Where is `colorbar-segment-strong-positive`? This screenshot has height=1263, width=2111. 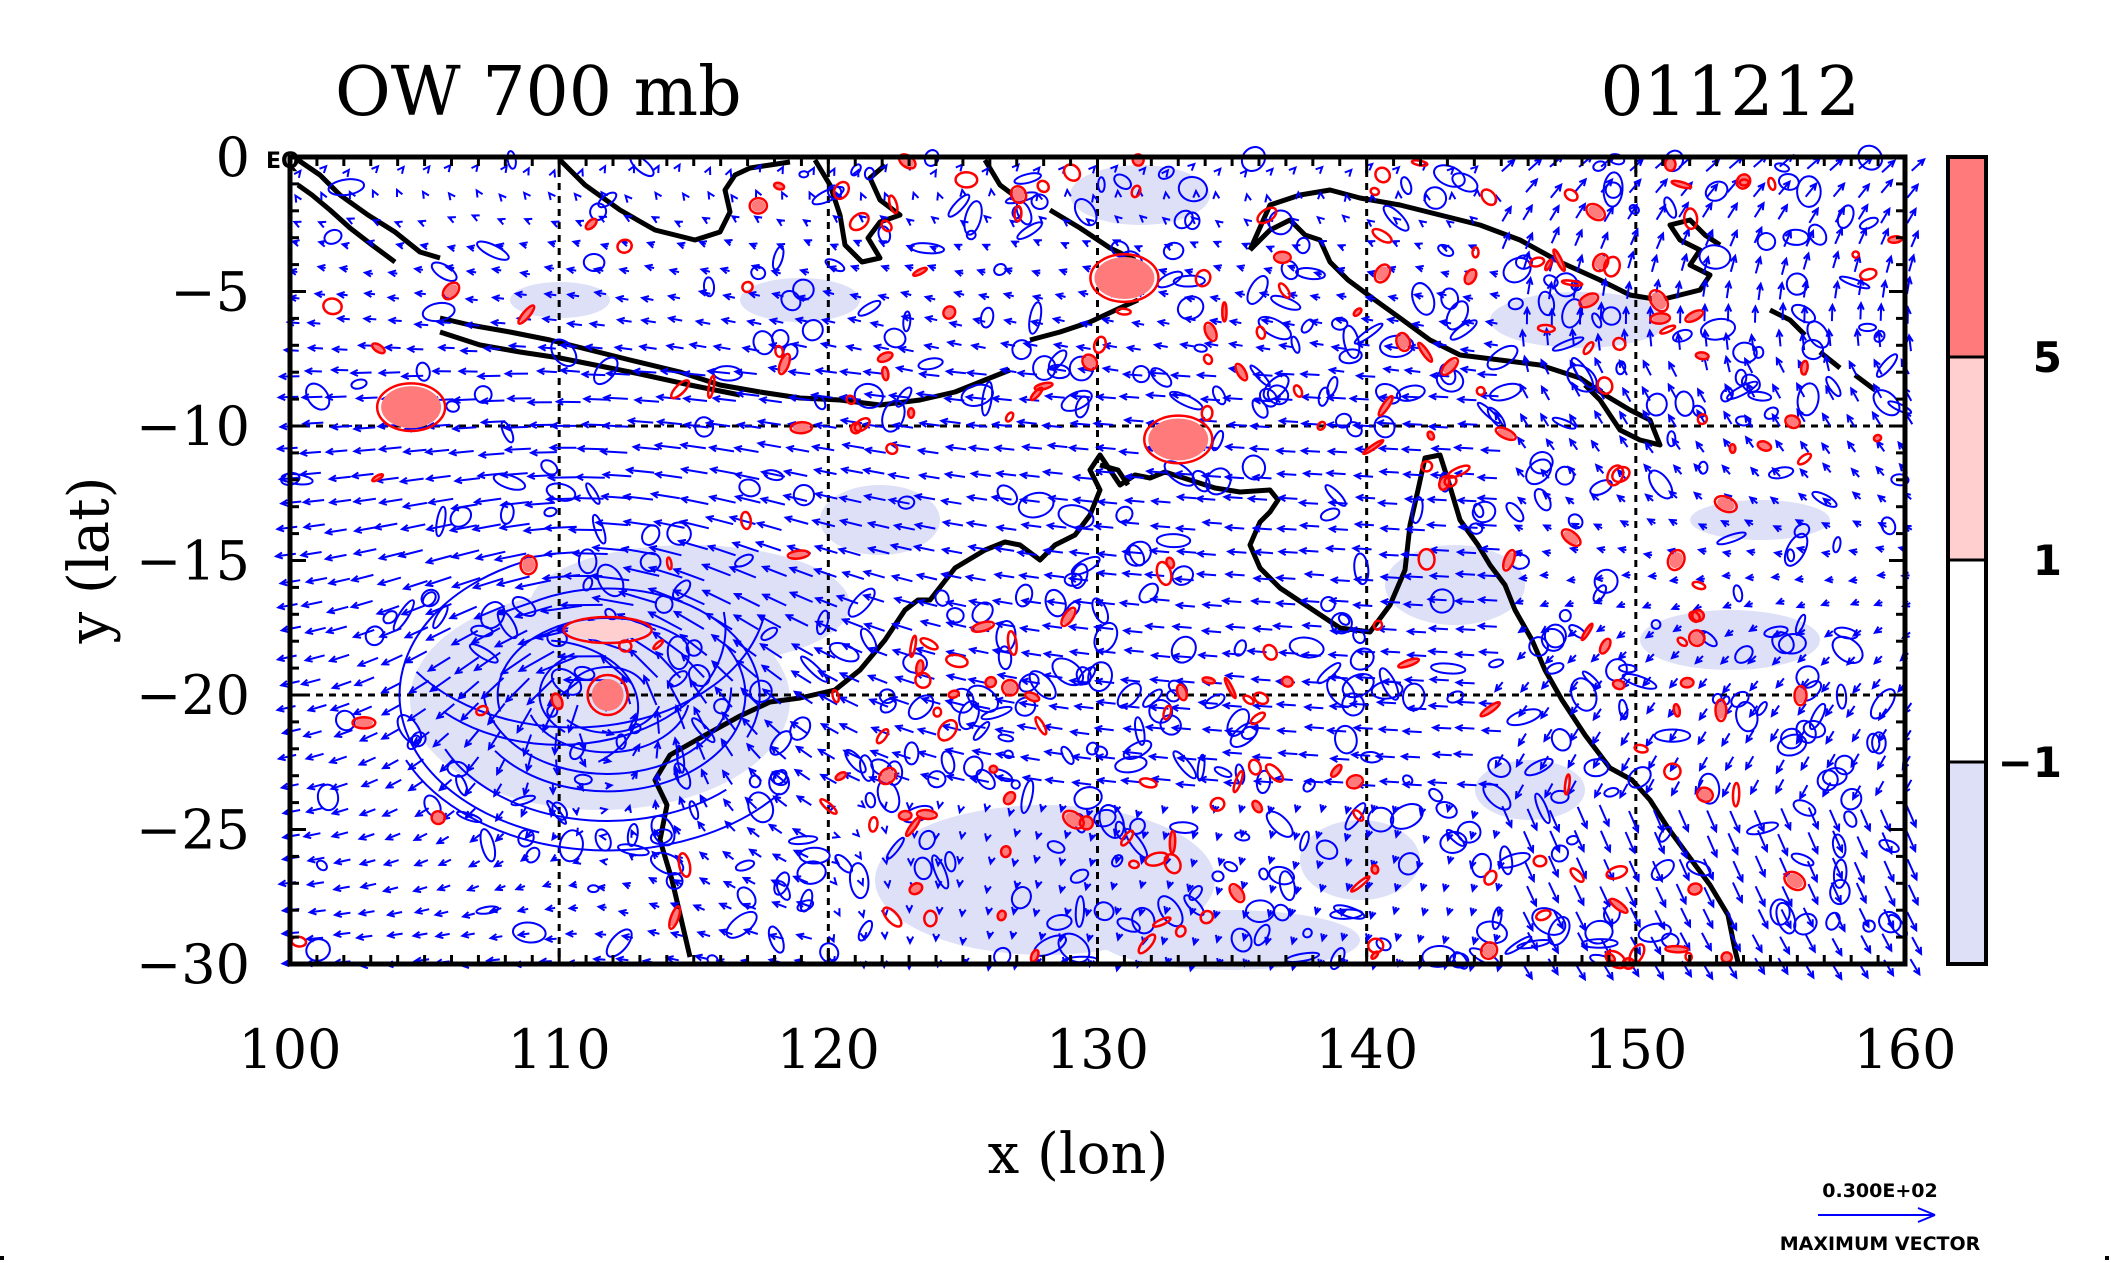
colorbar-segment-strong-positive is located at coordinates (1967, 257).